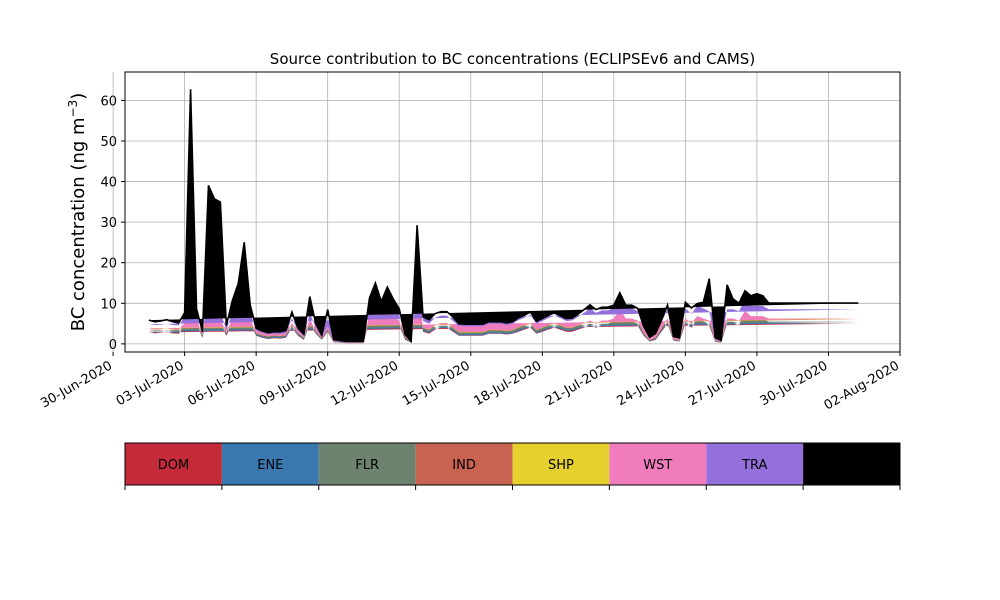 The height and width of the screenshot is (600, 1000). Describe the element at coordinates (108, 183) in the screenshot. I see `y-tick-label: 40` at that location.